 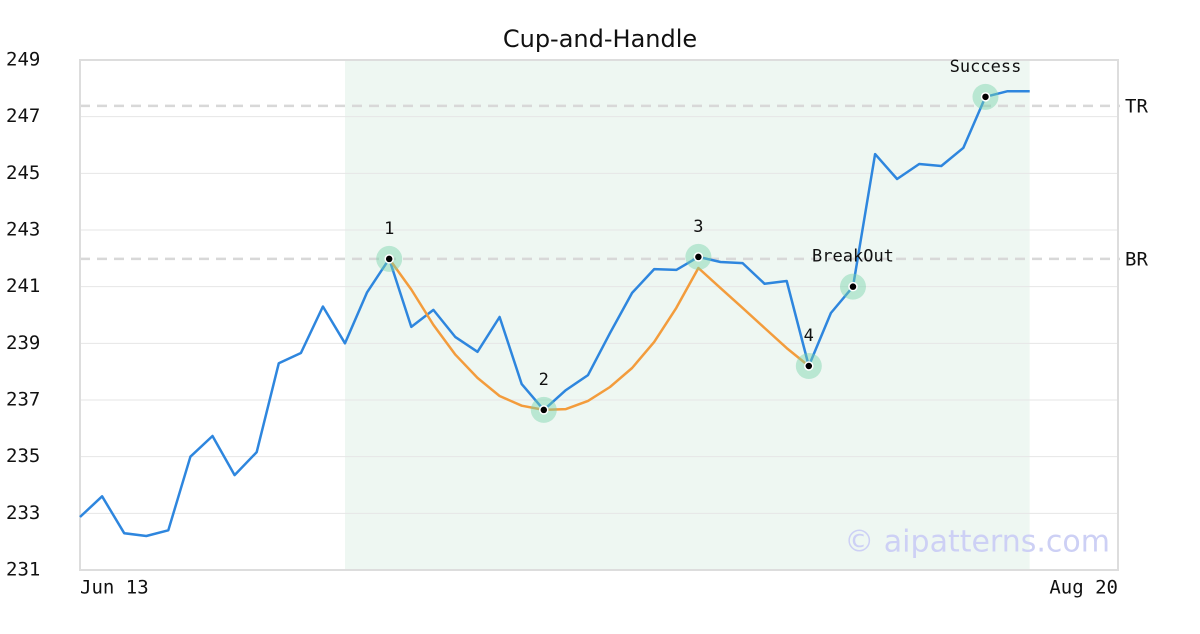 What do you see at coordinates (23, 173) in the screenshot?
I see `y-tick-label: 245` at bounding box center [23, 173].